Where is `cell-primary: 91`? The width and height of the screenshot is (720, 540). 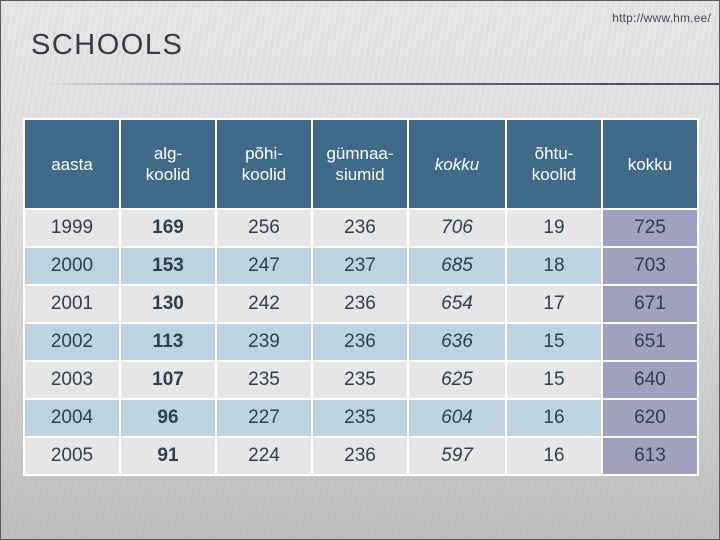
cell-primary: 91 is located at coordinates (168, 456).